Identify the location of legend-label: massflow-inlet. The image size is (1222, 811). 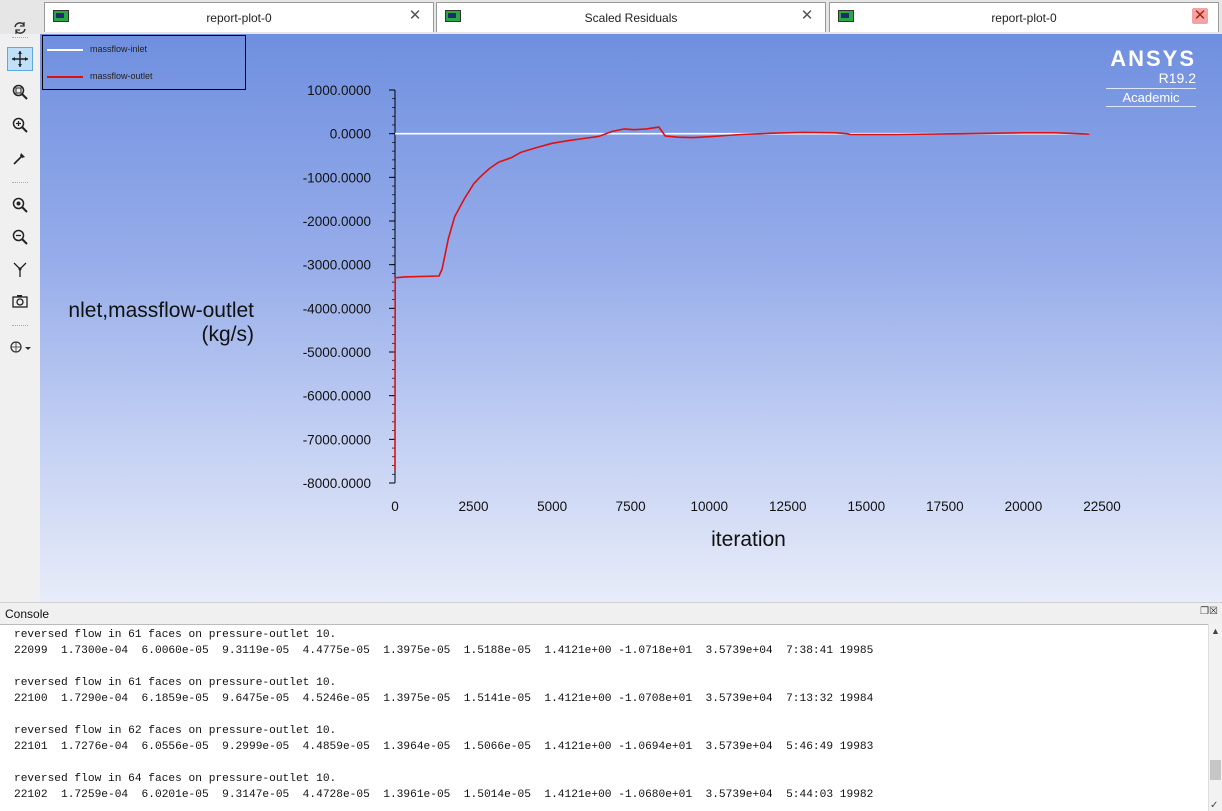
(119, 49).